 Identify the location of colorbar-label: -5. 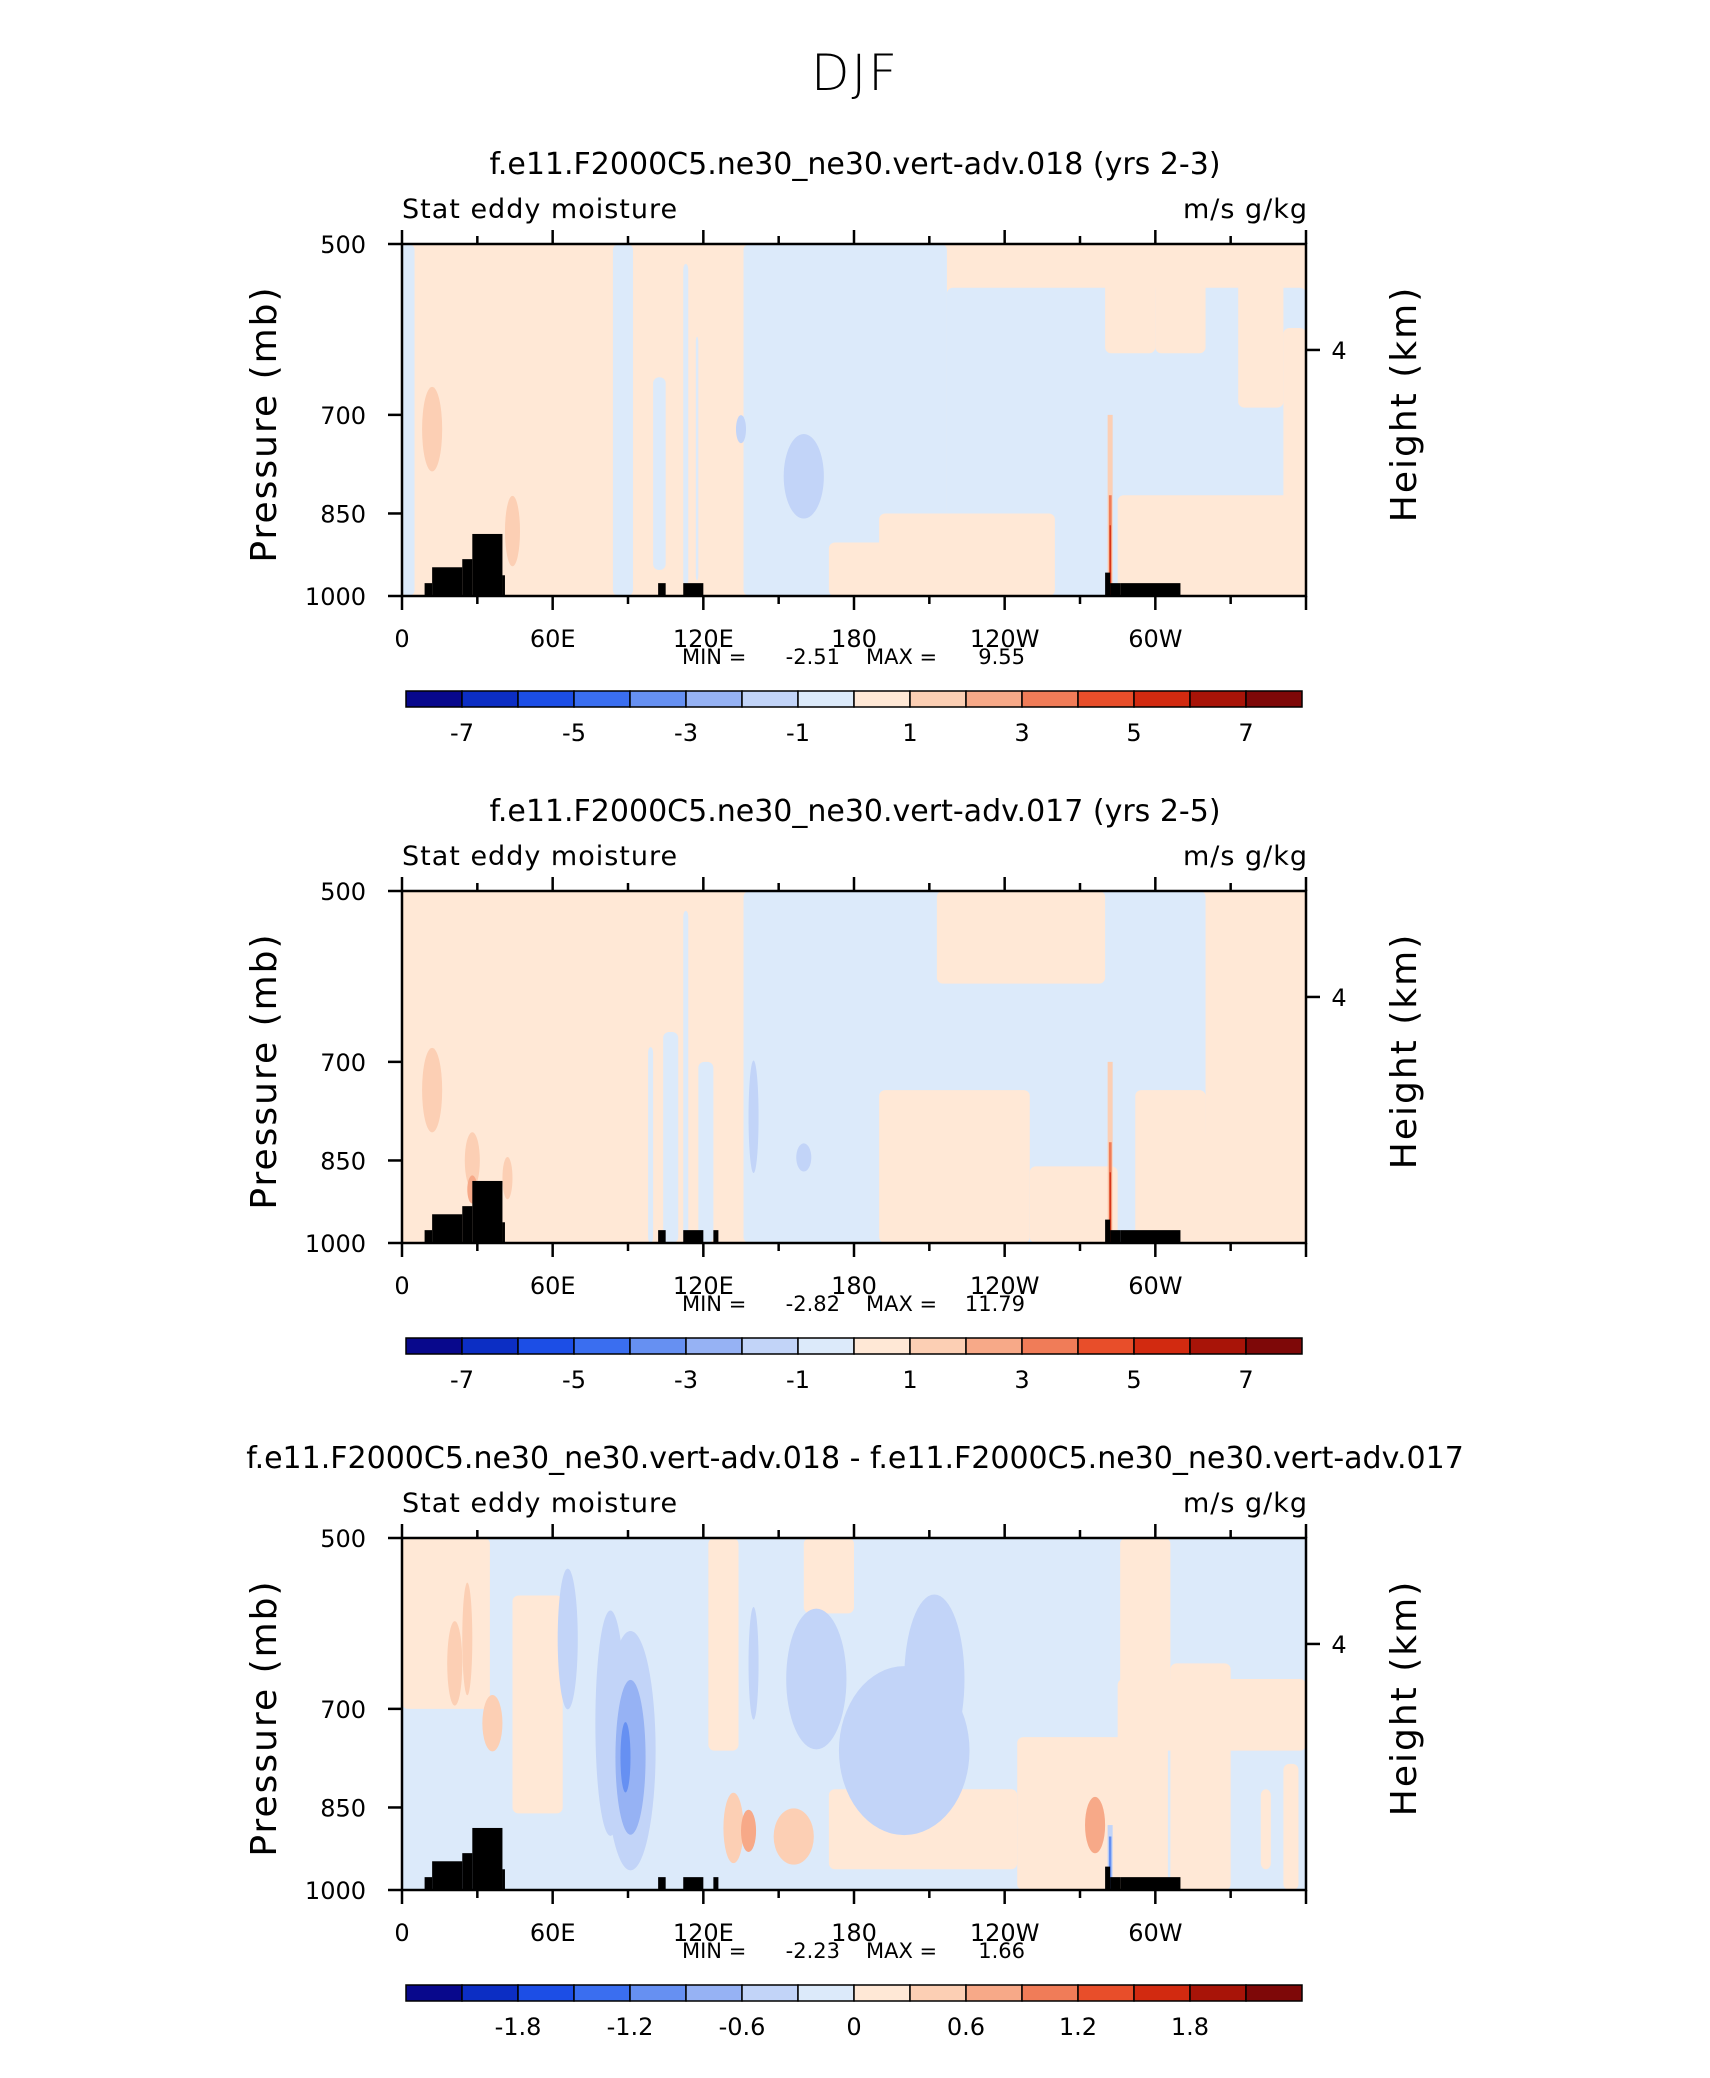
(574, 733).